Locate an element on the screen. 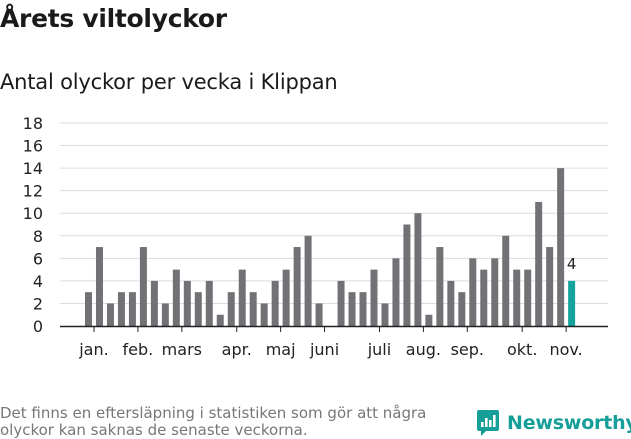 This screenshot has width=631, height=439. brand-name: Newsworthy is located at coordinates (569, 423).